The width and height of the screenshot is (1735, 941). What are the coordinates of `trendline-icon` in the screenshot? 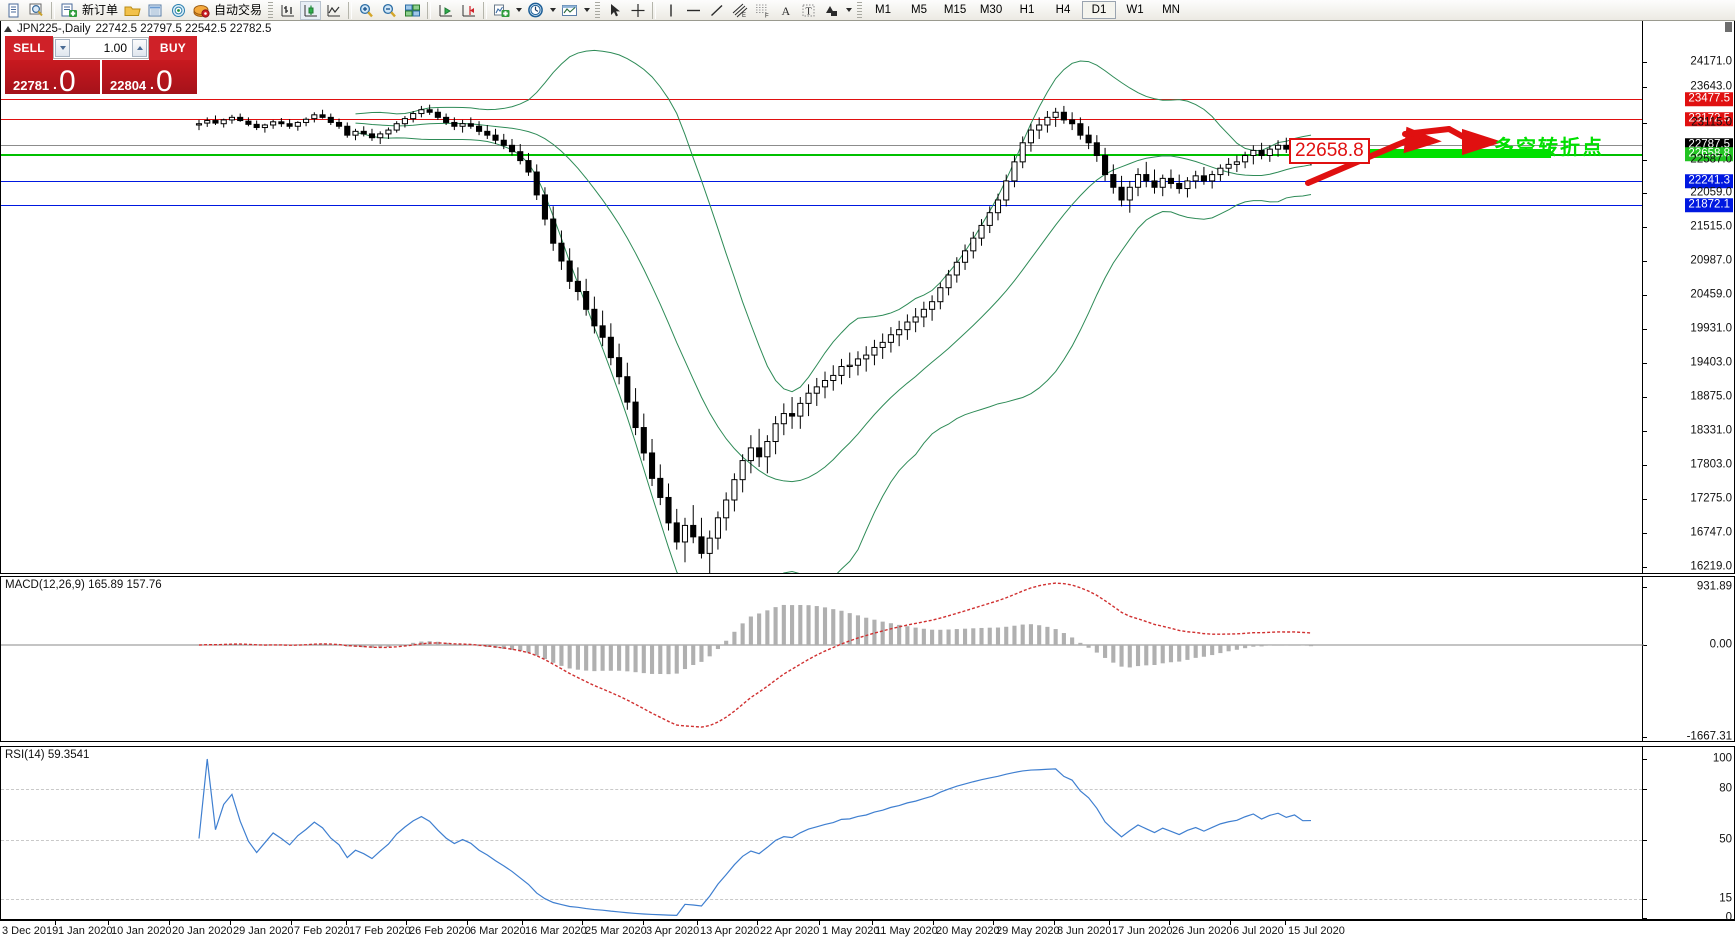 It's located at (716, 10).